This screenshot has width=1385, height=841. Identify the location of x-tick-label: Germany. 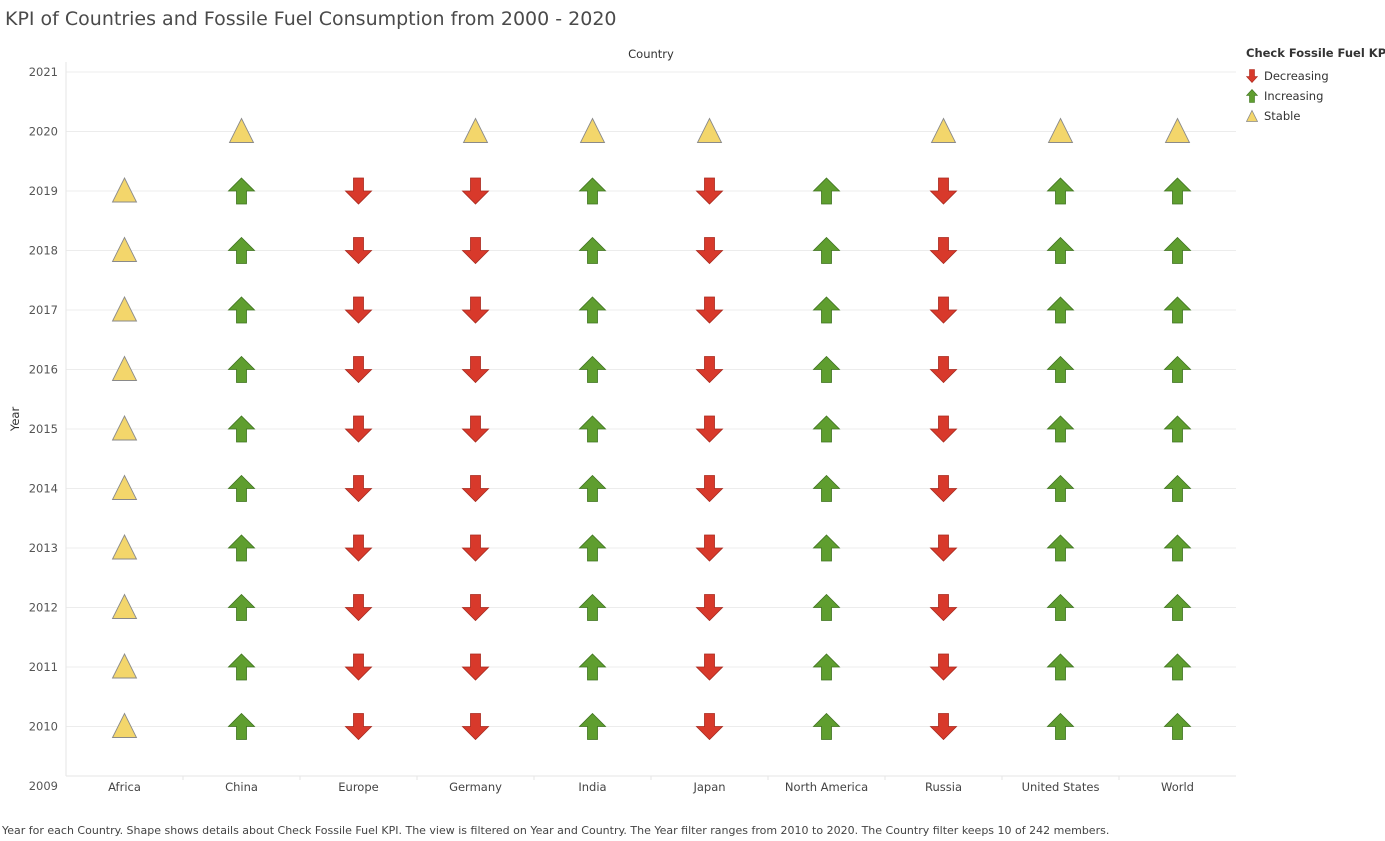
(475, 787).